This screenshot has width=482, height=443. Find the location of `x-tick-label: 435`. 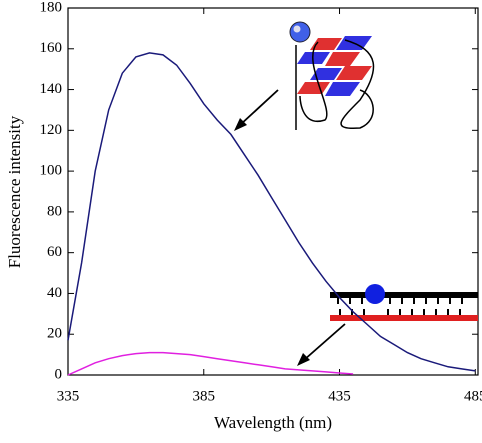

x-tick-label: 435 is located at coordinates (339, 396).